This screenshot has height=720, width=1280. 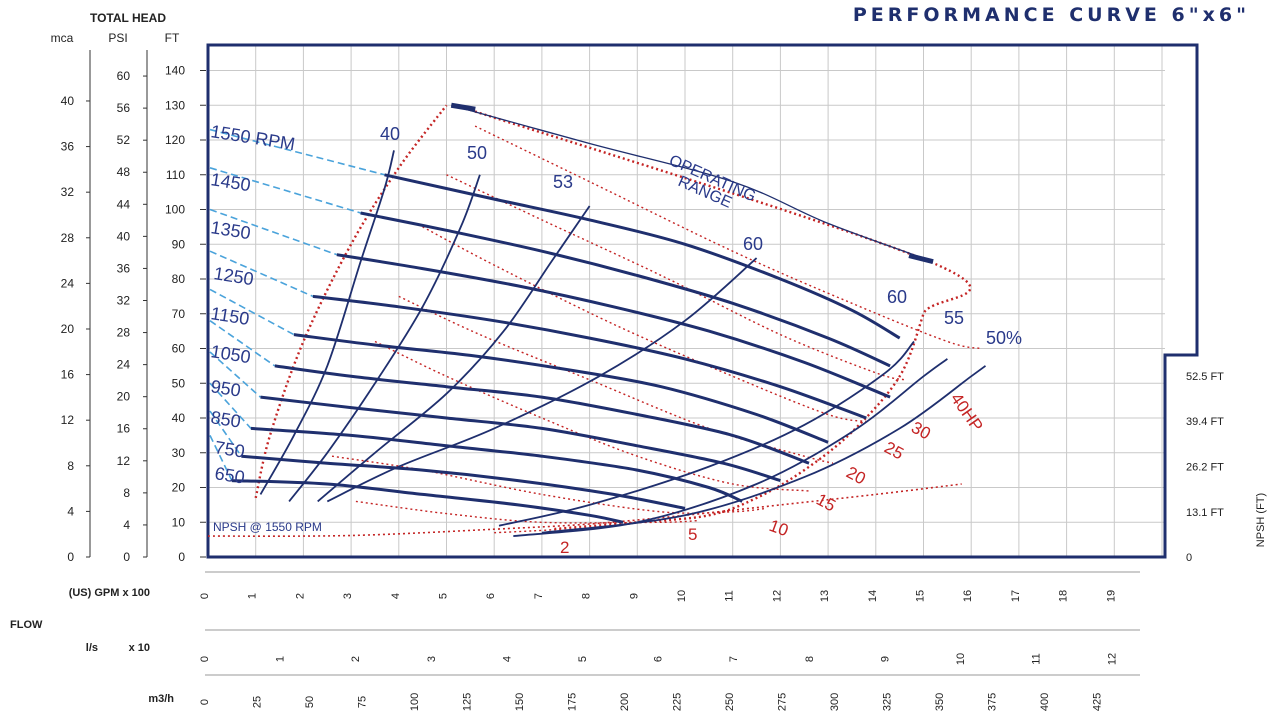 What do you see at coordinates (124, 268) in the screenshot?
I see `psi-tick-label: 36` at bounding box center [124, 268].